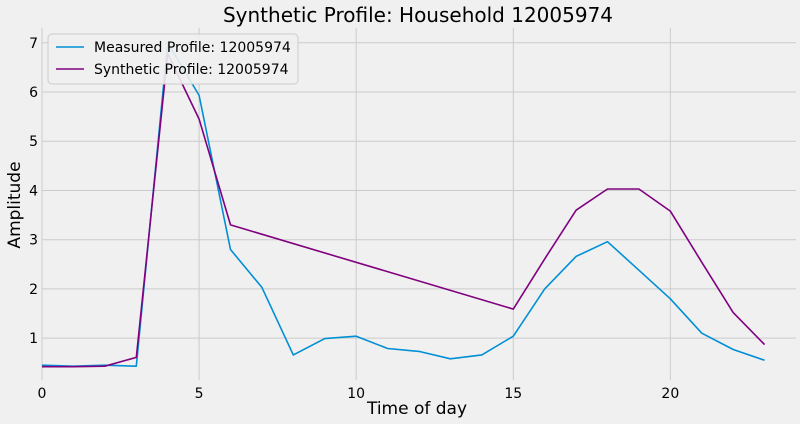  I want to click on y-tick-label: 7, so click(33, 44).